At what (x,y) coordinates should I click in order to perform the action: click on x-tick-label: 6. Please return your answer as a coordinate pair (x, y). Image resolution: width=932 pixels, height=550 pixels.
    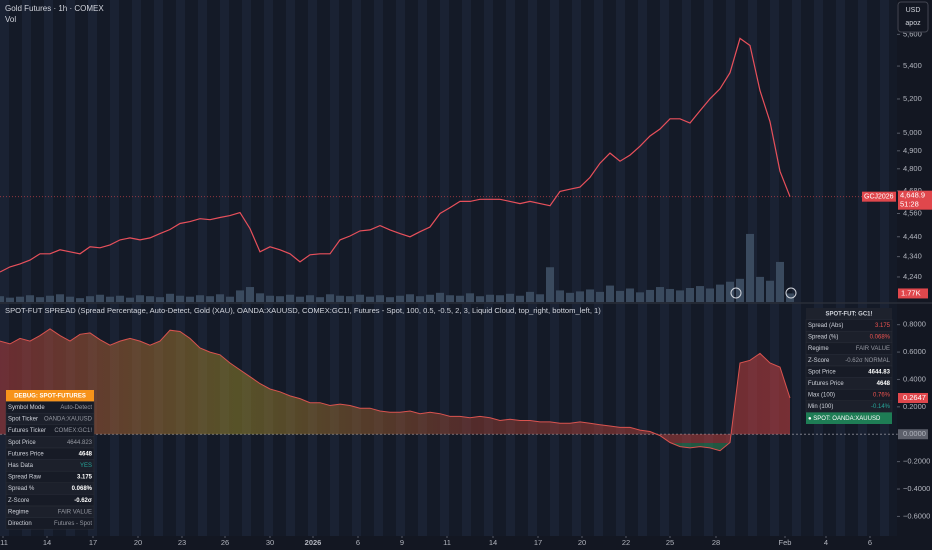
    Looking at the image, I should click on (358, 542).